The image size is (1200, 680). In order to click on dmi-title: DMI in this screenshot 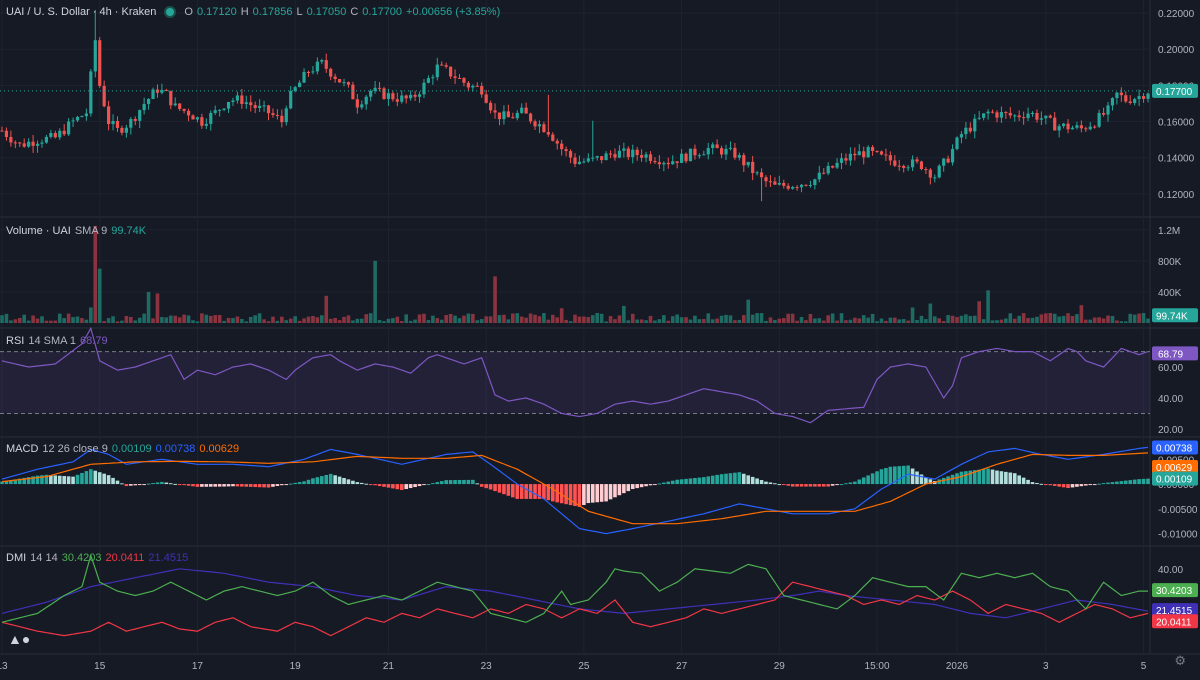, I will do `click(16, 558)`.